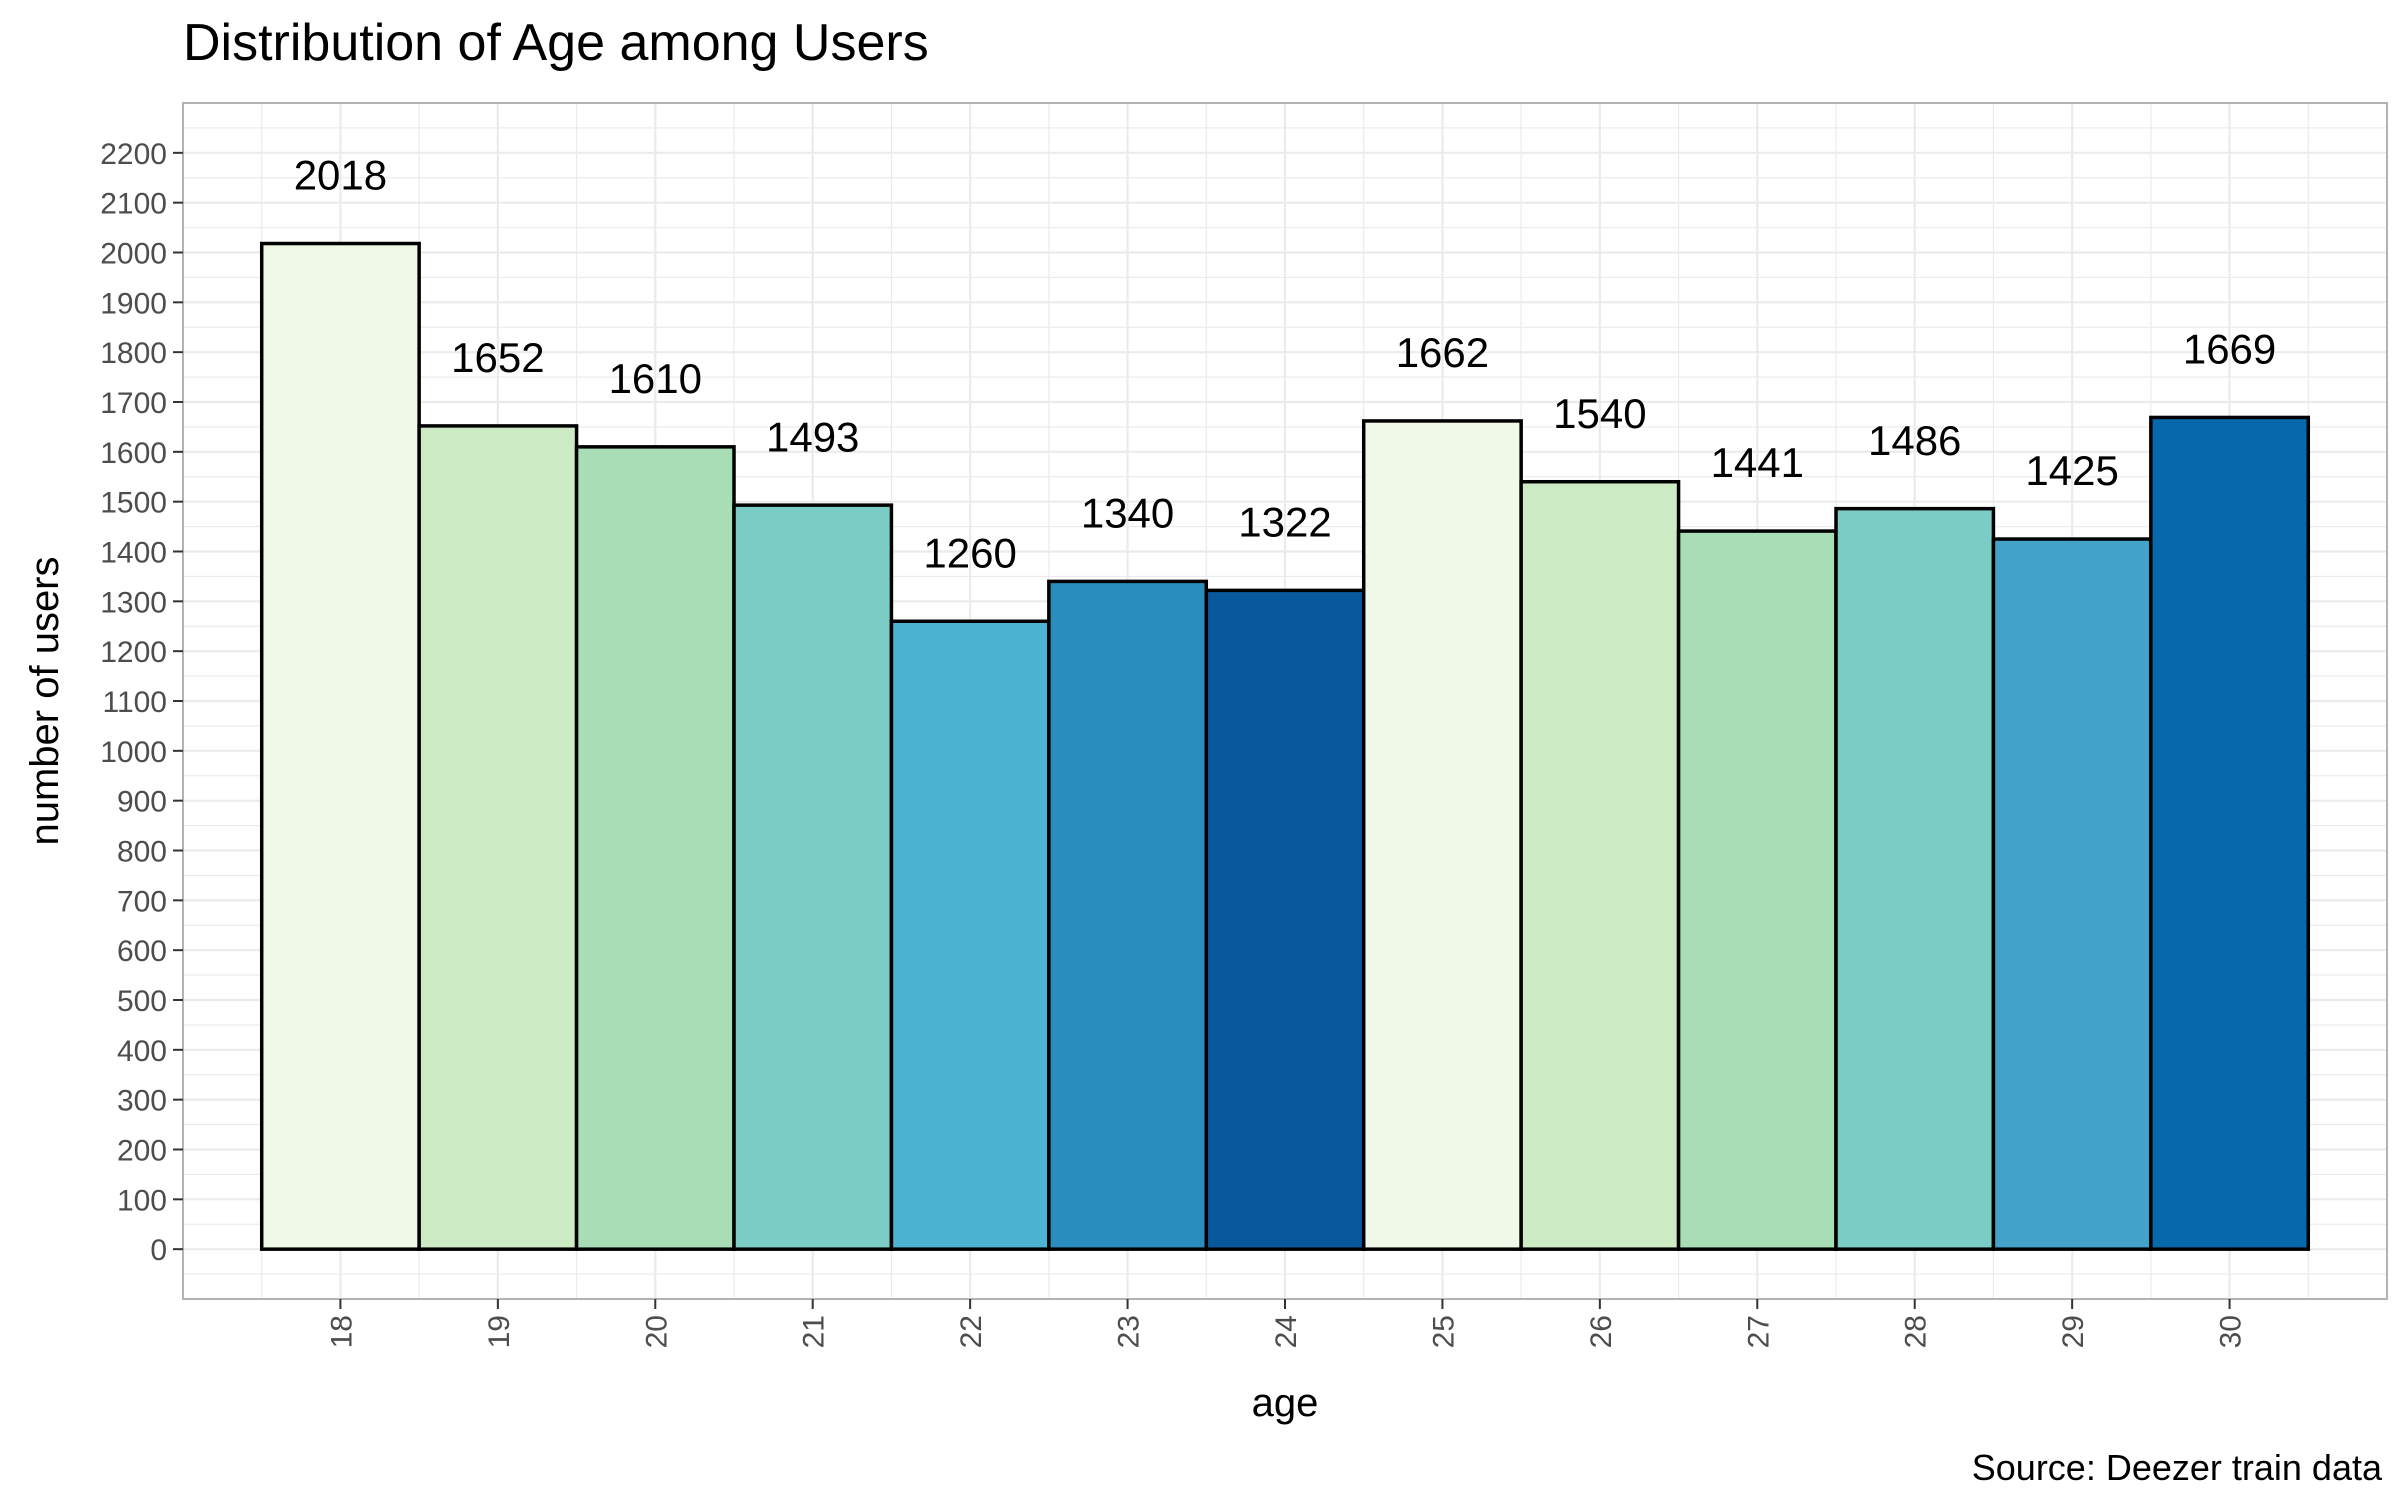  Describe the element at coordinates (1442, 352) in the screenshot. I see `data-label-age-25: 1662` at that location.